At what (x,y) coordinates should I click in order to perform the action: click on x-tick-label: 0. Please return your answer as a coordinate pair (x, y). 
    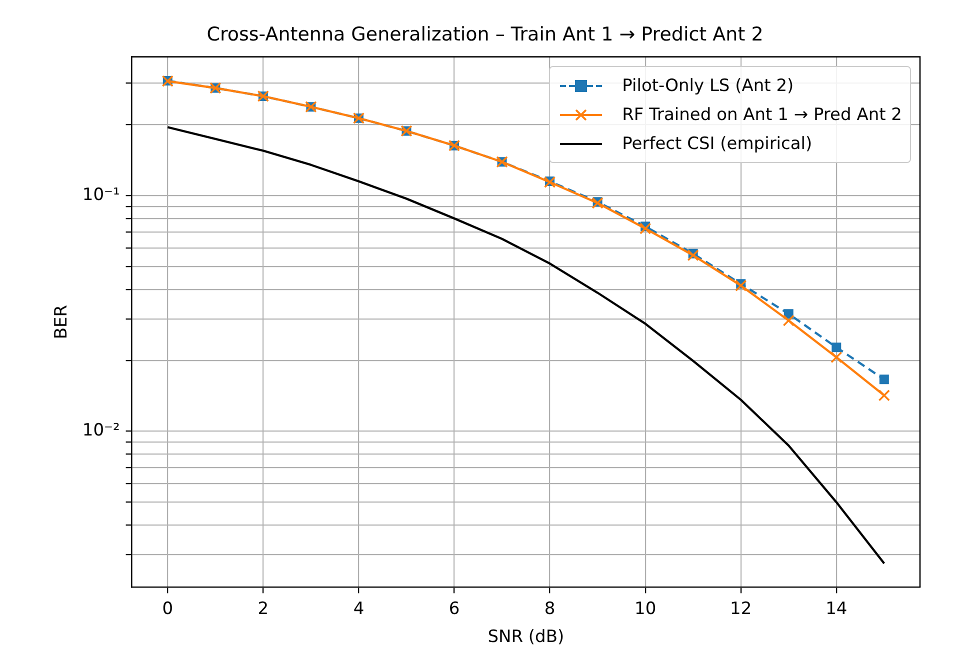
    Looking at the image, I should click on (168, 608).